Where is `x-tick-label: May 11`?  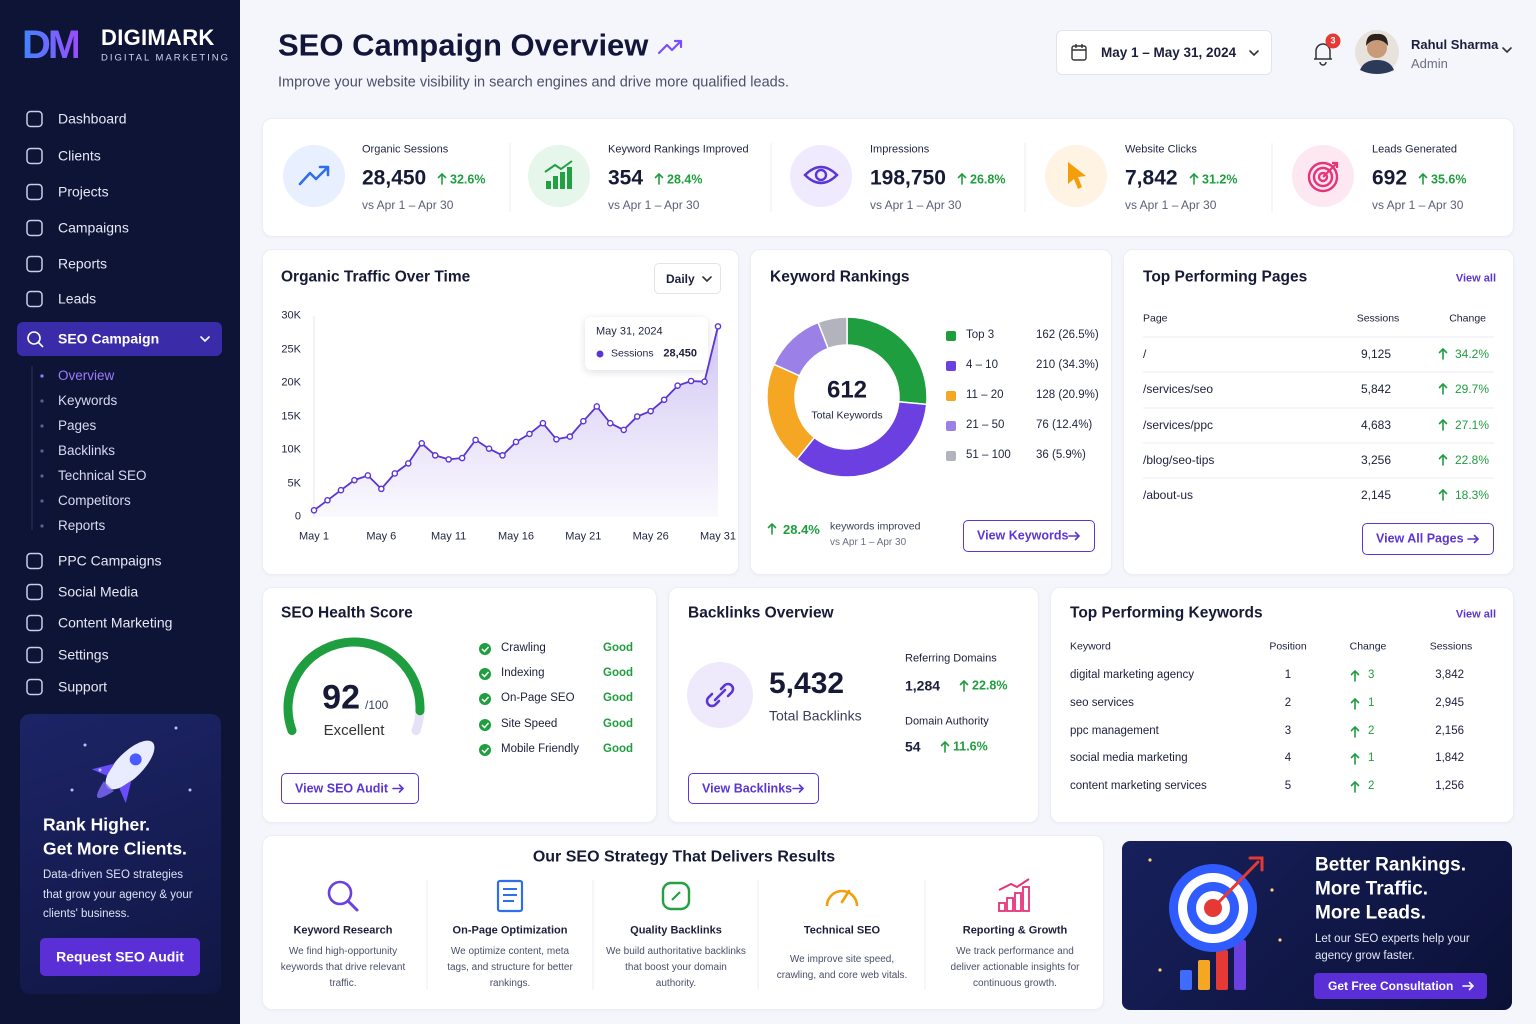 x-tick-label: May 11 is located at coordinates (449, 536).